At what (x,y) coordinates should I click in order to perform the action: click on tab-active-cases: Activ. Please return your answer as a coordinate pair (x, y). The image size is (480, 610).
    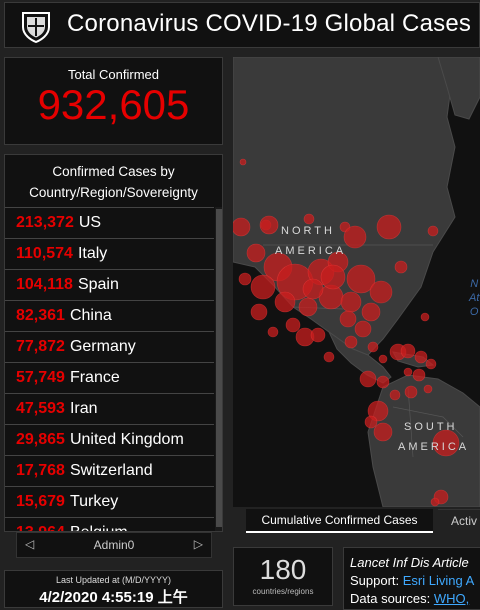
    Looking at the image, I should click on (459, 521).